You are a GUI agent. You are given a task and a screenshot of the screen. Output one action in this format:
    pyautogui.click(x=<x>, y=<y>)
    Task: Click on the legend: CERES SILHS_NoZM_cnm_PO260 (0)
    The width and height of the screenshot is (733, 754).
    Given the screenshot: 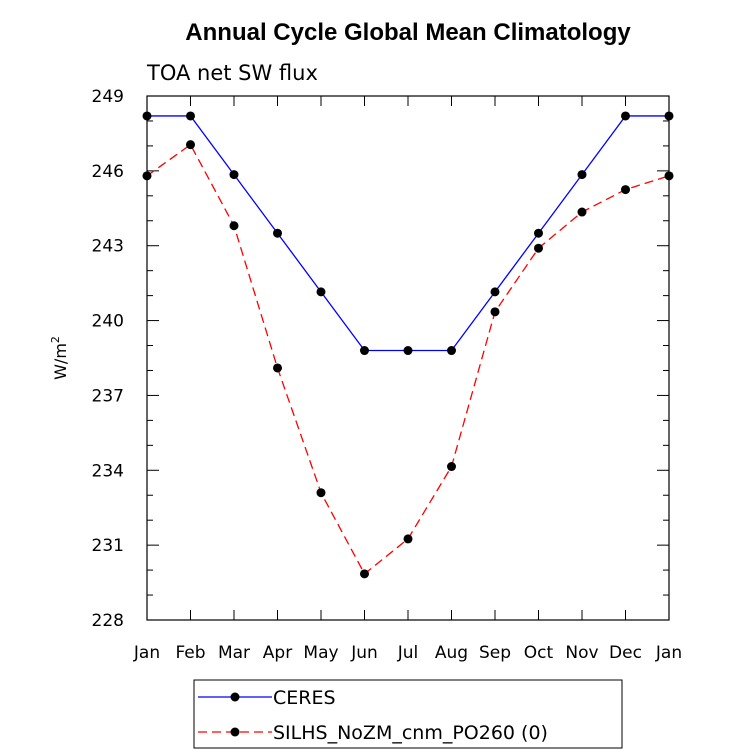 What is the action you would take?
    pyautogui.click(x=373, y=715)
    